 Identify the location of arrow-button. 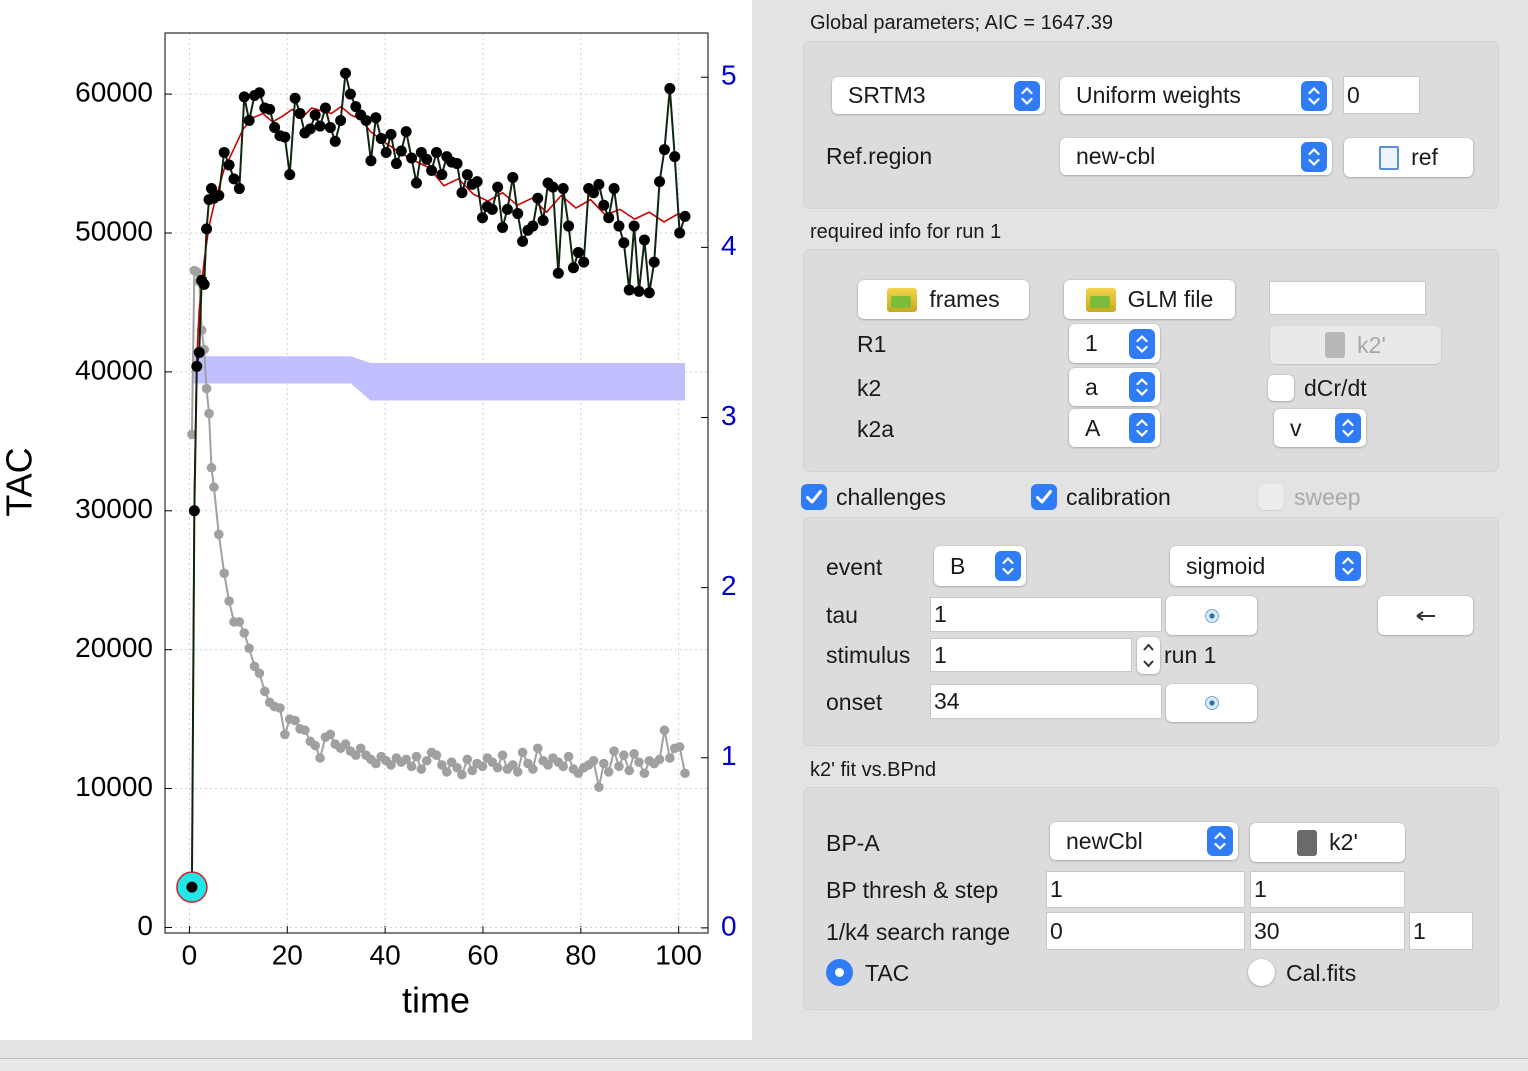
(1425, 615).